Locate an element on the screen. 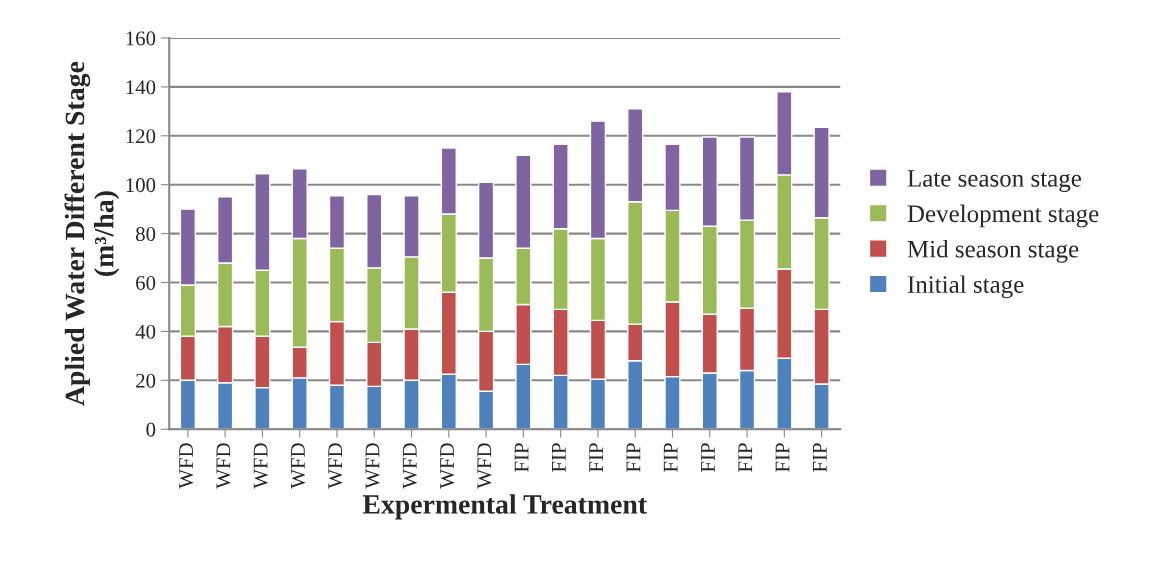  y-tick-label: 0 is located at coordinates (151, 429).